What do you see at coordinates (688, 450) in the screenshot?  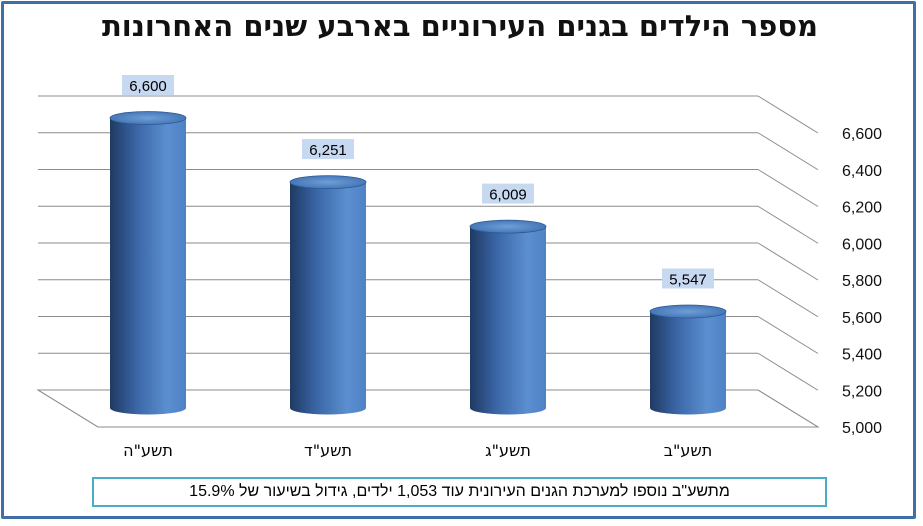 I see `x-category-label: תשע"ב` at bounding box center [688, 450].